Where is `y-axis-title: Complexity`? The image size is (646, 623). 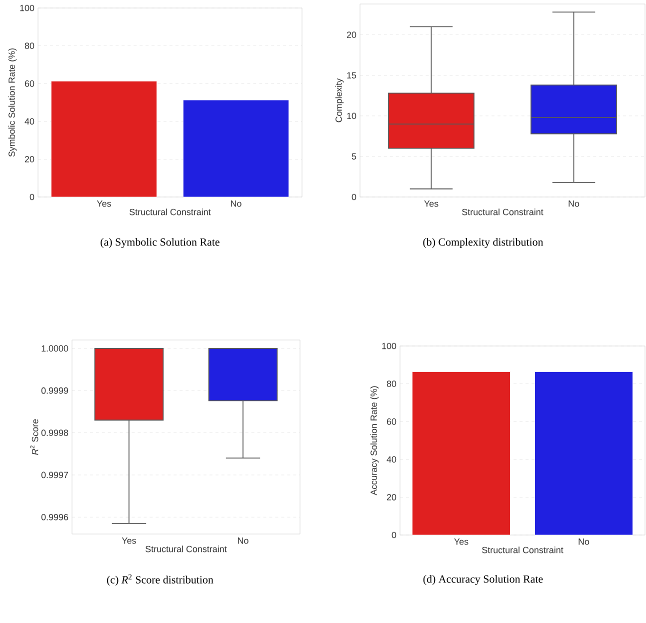 y-axis-title: Complexity is located at coordinates (339, 100).